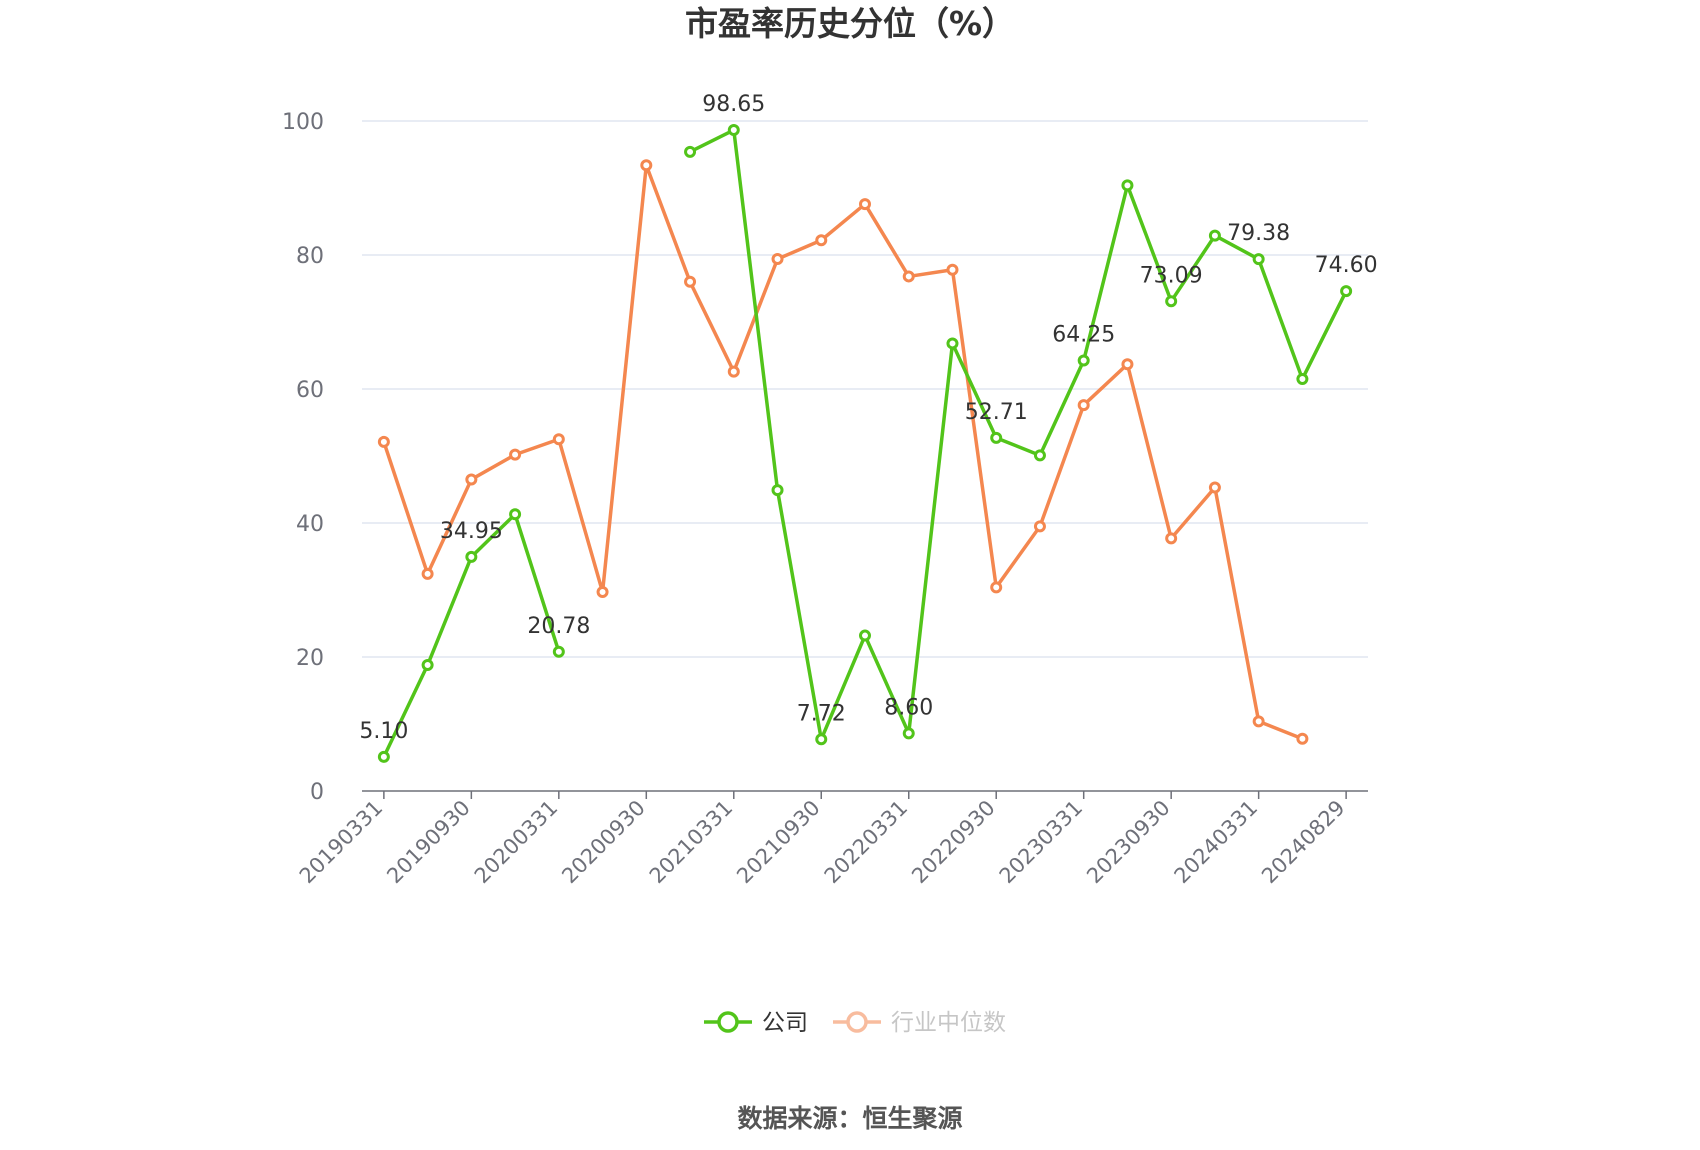 This screenshot has height=1150, width=1700. What do you see at coordinates (733, 104) in the screenshot?
I see `data-label: 98.65` at bounding box center [733, 104].